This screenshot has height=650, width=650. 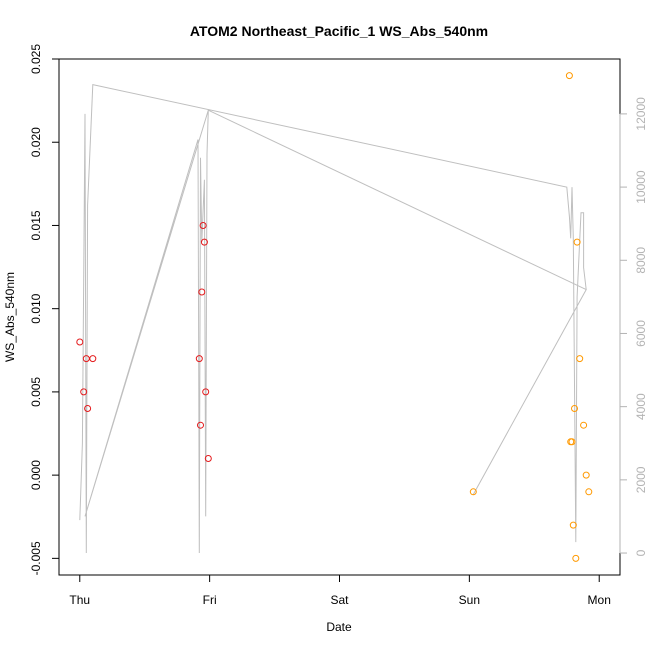 What do you see at coordinates (469, 600) in the screenshot?
I see `x-tick-label: Sun` at bounding box center [469, 600].